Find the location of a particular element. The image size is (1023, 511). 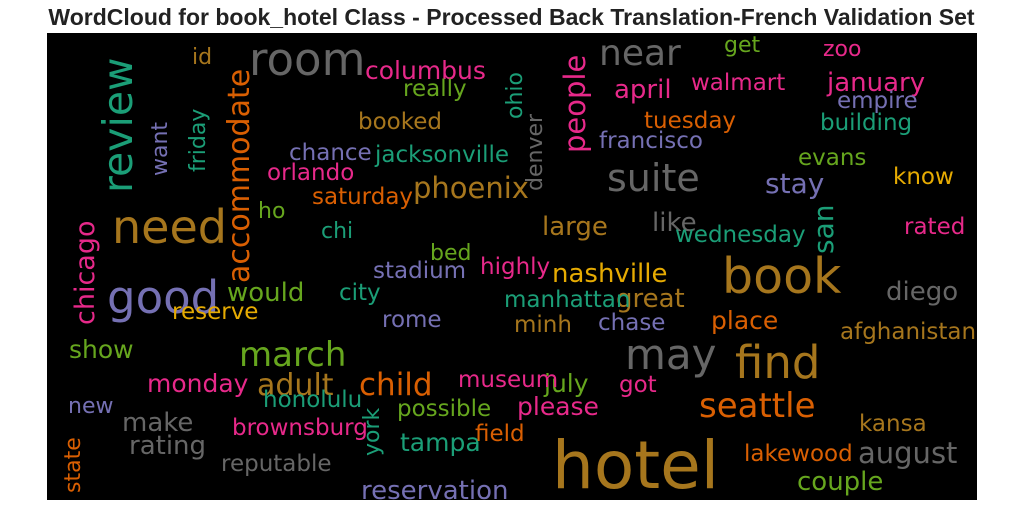

word-walmart: walmart is located at coordinates (738, 83).